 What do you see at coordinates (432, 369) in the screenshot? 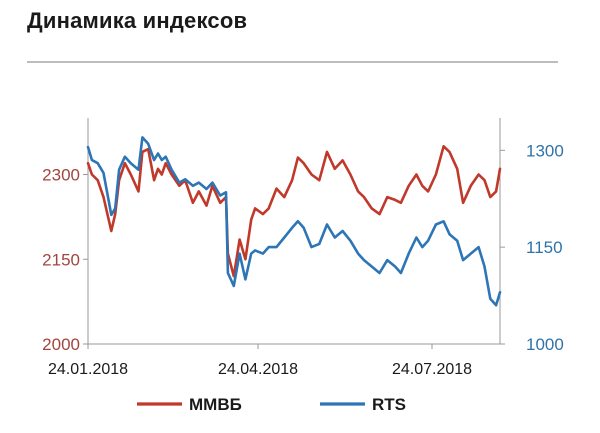
I see `x-tick-label: 24.07.2018` at bounding box center [432, 369].